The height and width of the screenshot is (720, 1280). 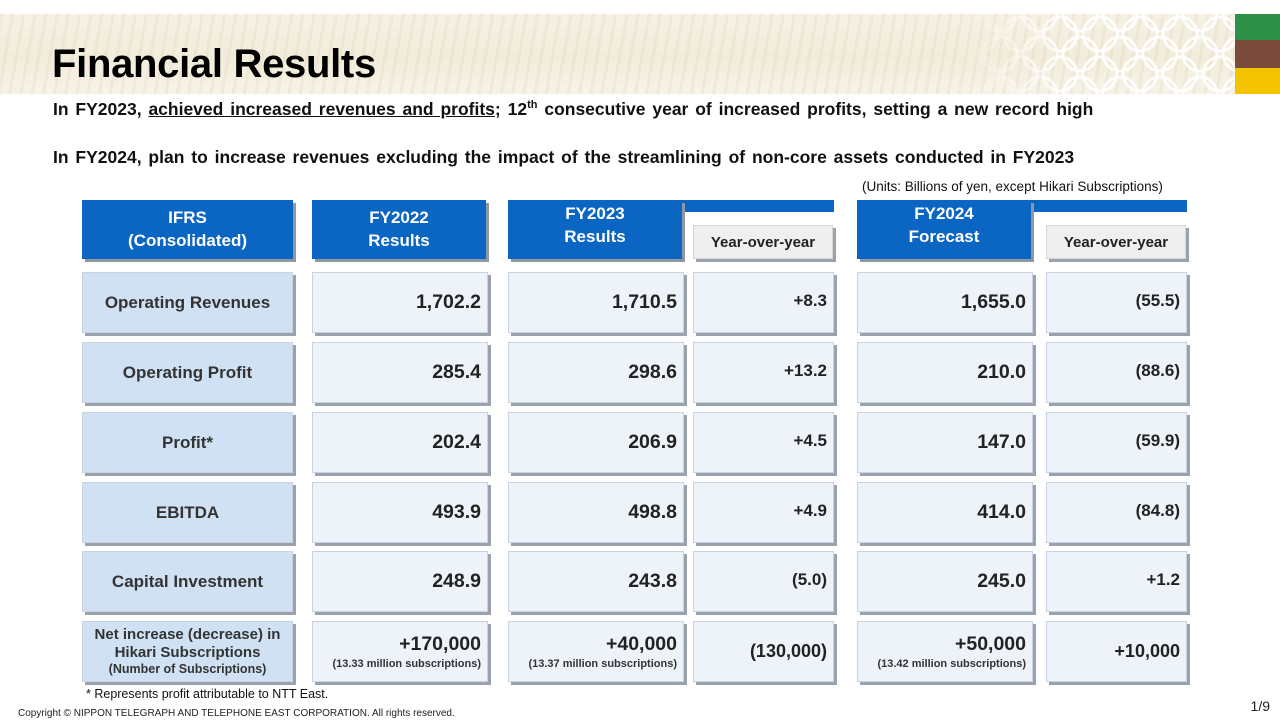 I want to click on cell-value: +4.5, so click(x=810, y=440).